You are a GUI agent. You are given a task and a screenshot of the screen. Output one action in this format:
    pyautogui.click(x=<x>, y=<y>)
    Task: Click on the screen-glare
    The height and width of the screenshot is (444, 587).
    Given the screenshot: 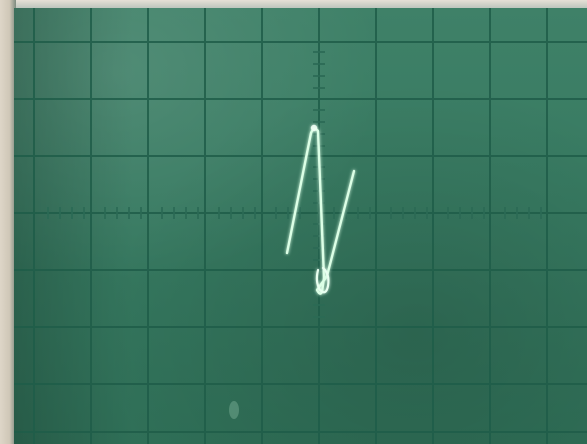 What is the action you would take?
    pyautogui.click(x=234, y=410)
    